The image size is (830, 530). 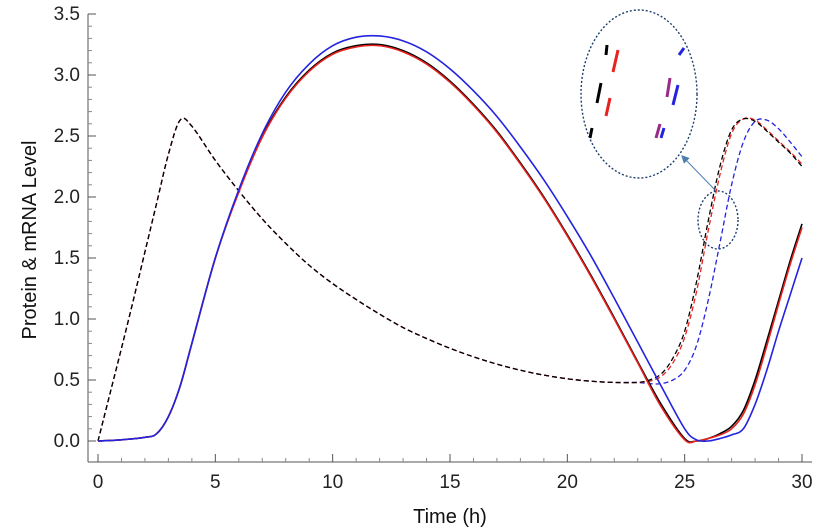 I want to click on y-tick-label: 2.0, so click(x=67, y=197).